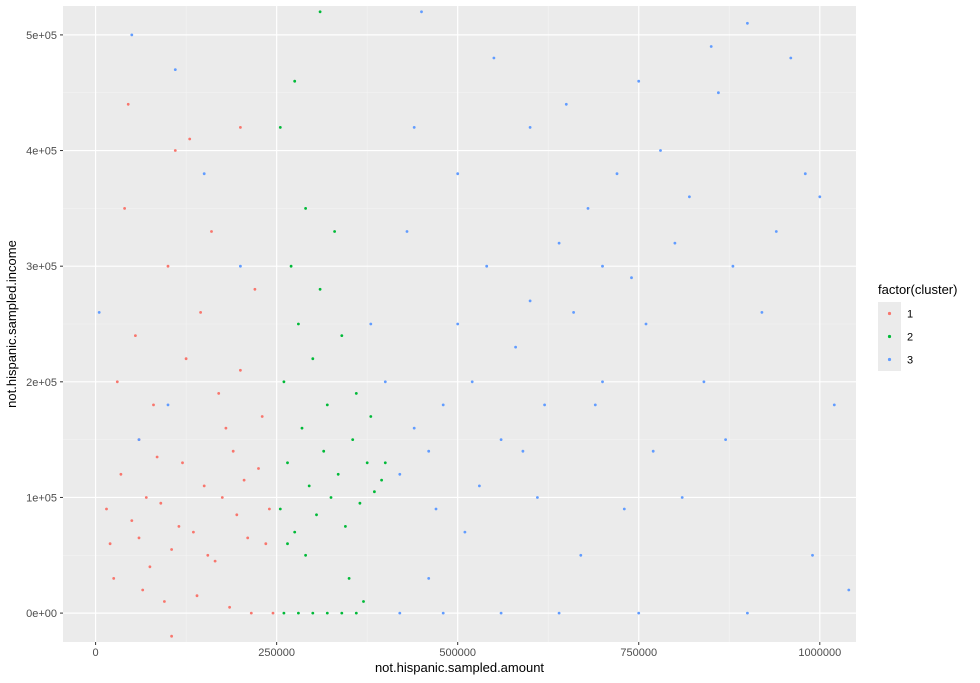  What do you see at coordinates (41, 267) in the screenshot?
I see `y-tick-label: 3e+05` at bounding box center [41, 267].